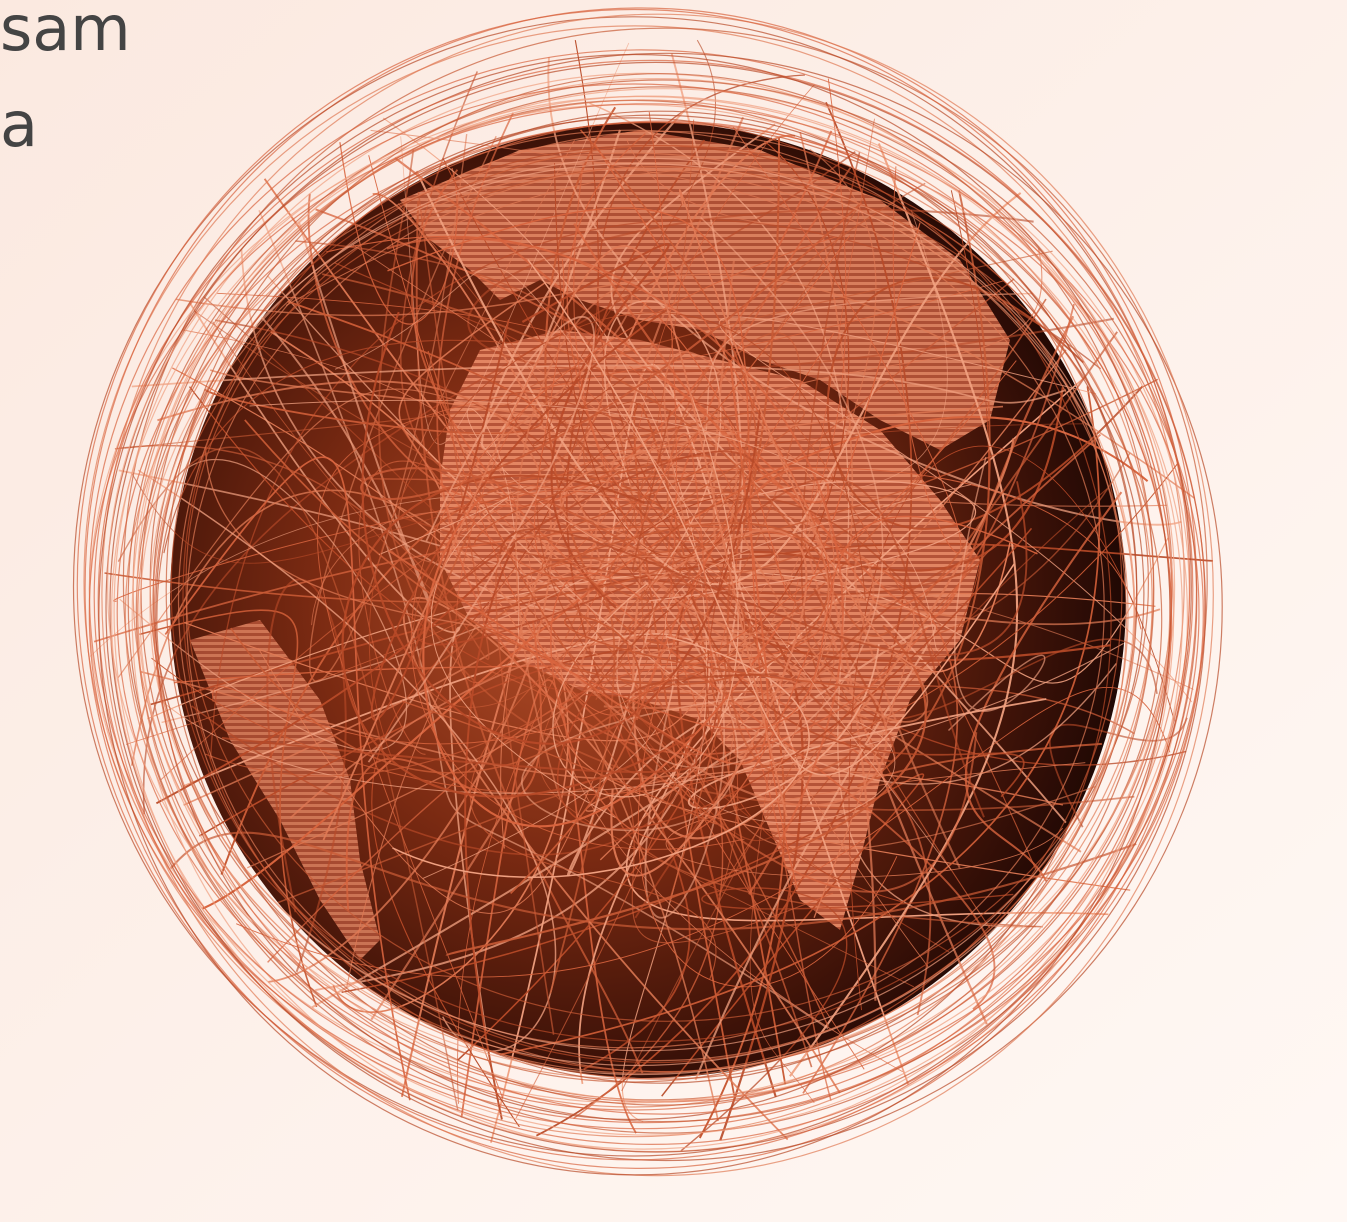 Image resolution: width=1347 pixels, height=1222 pixels. What do you see at coordinates (19, 124) in the screenshot?
I see `text-line: a` at bounding box center [19, 124].